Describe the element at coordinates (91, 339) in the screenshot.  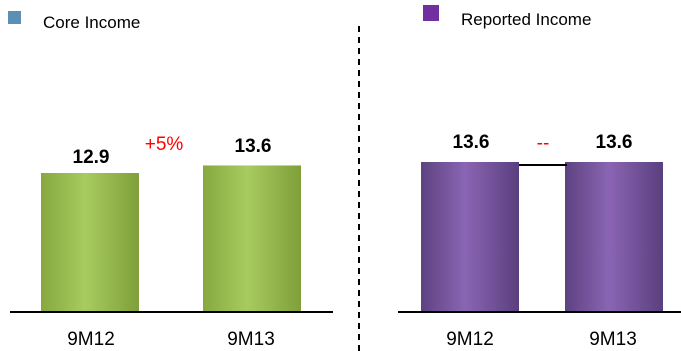
I see `core-income-category-label-9m12: 9M12` at that location.